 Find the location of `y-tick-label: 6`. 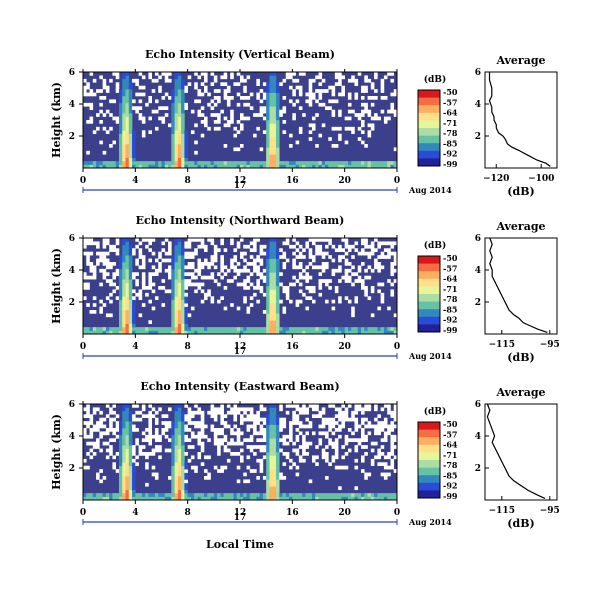

y-tick-label: 6 is located at coordinates (72, 239).